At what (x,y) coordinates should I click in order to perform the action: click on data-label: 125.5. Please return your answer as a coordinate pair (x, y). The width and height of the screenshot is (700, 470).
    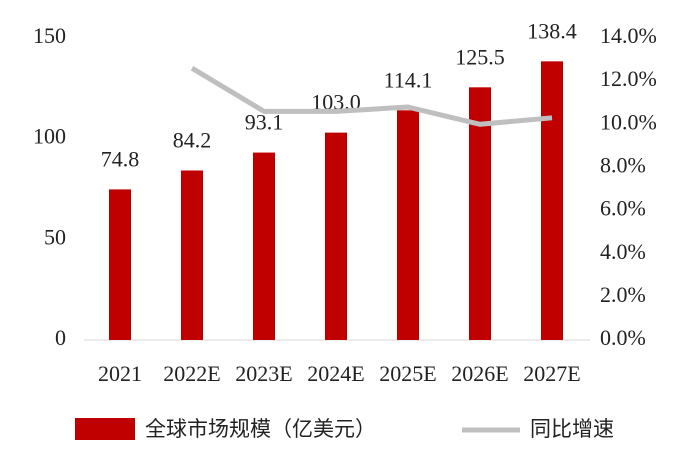
    Looking at the image, I should click on (480, 56).